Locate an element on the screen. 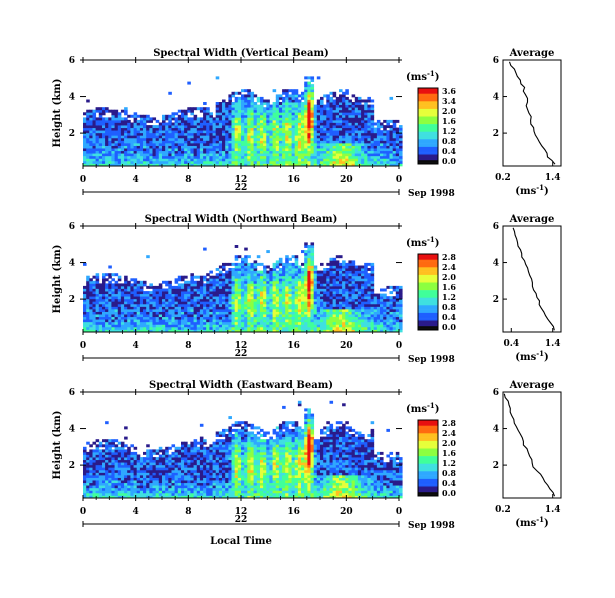  profile-xlabel-exp: -1 is located at coordinates (540, 187).